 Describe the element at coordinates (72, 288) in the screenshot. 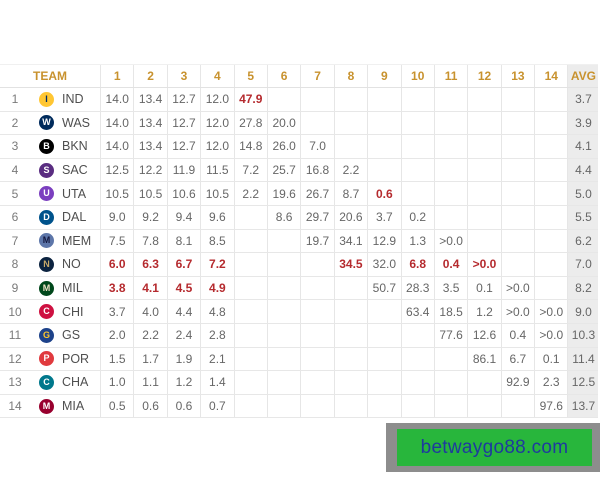

I see `team-abbr: MIL` at that location.